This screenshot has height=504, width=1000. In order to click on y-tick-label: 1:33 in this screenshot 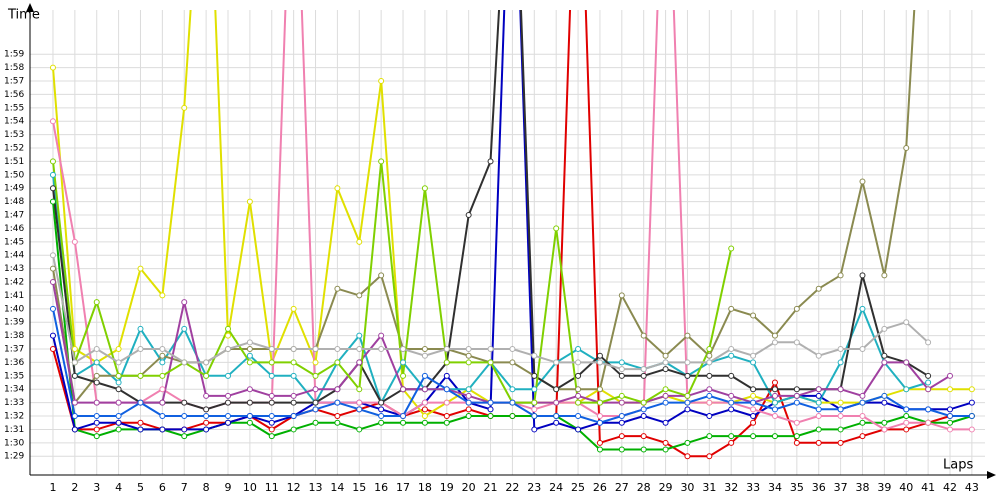, I will do `click(14, 403)`.